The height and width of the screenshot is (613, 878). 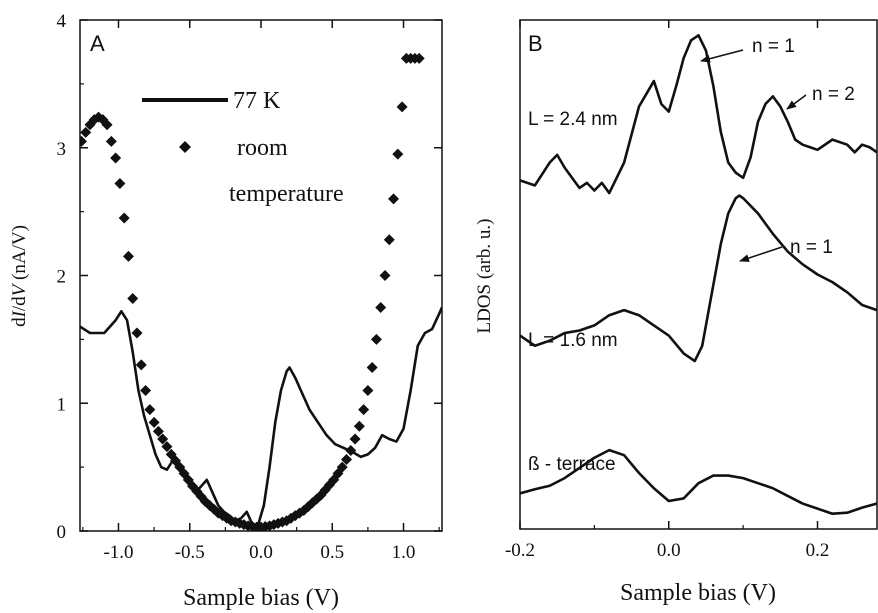 I want to click on panel-a-y-axis-label: dI/dV (nA/V), so click(x=19, y=276).